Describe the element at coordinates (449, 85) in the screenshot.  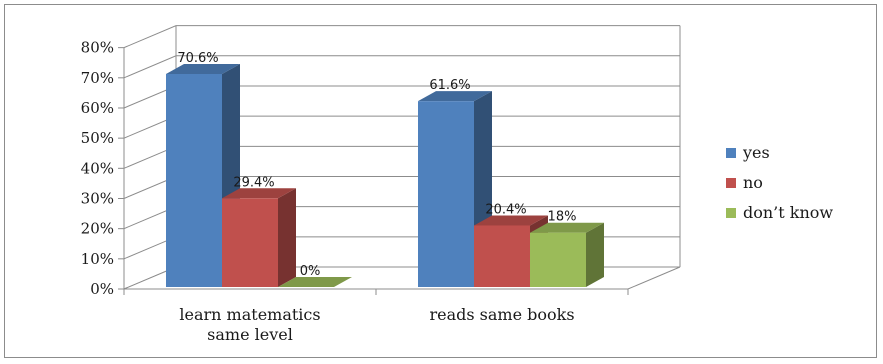
I see `data-label: 61.6%` at that location.